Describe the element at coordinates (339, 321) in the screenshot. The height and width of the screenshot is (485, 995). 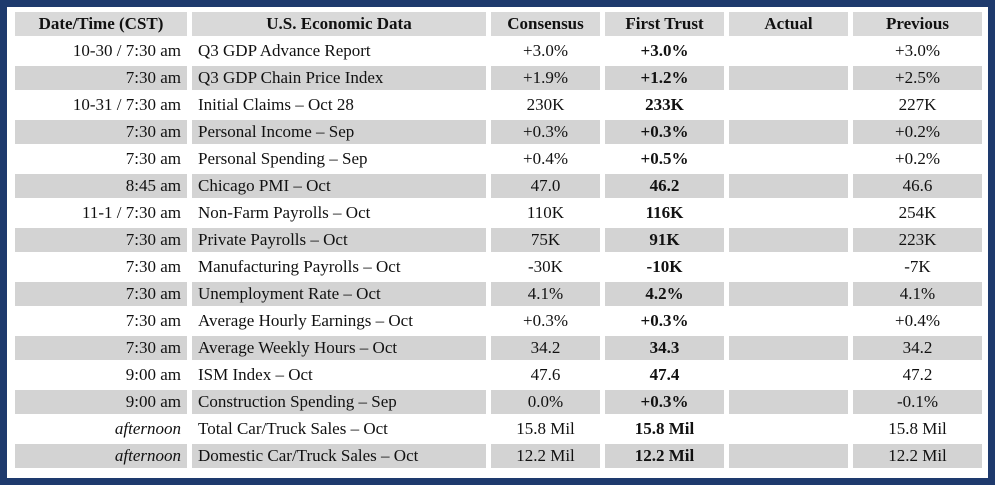
I see `table-cell: Average Hourly Earnings – Oct` at that location.